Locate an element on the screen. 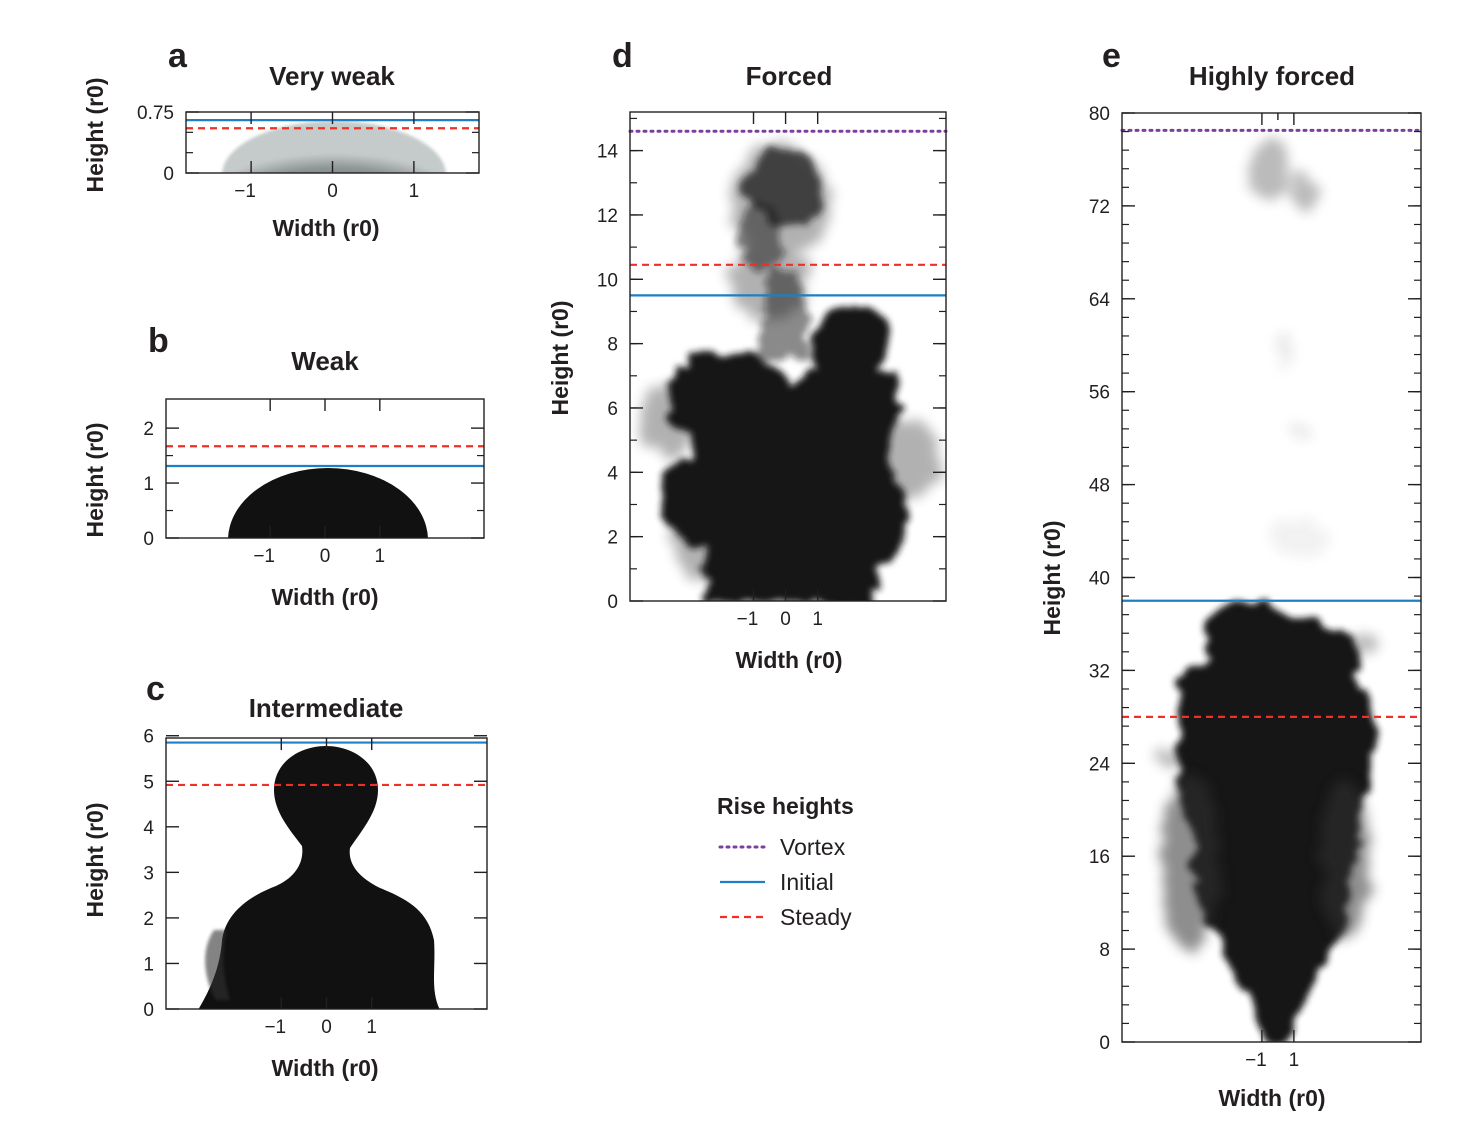  y-tick-label: 3 is located at coordinates (148, 873).